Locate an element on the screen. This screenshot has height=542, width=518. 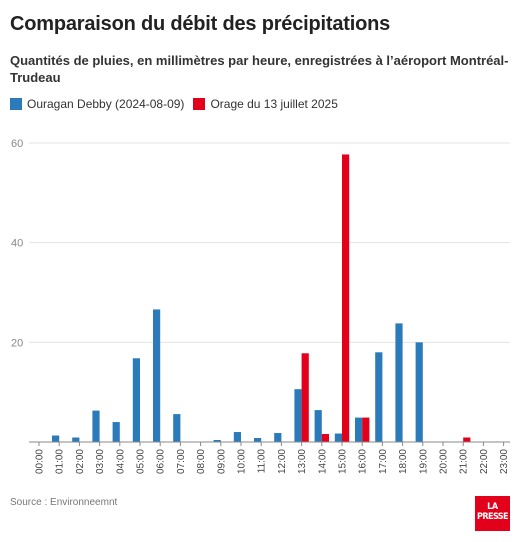
legend-item-debby: Ouragan Debby (2024-08-09) is located at coordinates (97, 104).